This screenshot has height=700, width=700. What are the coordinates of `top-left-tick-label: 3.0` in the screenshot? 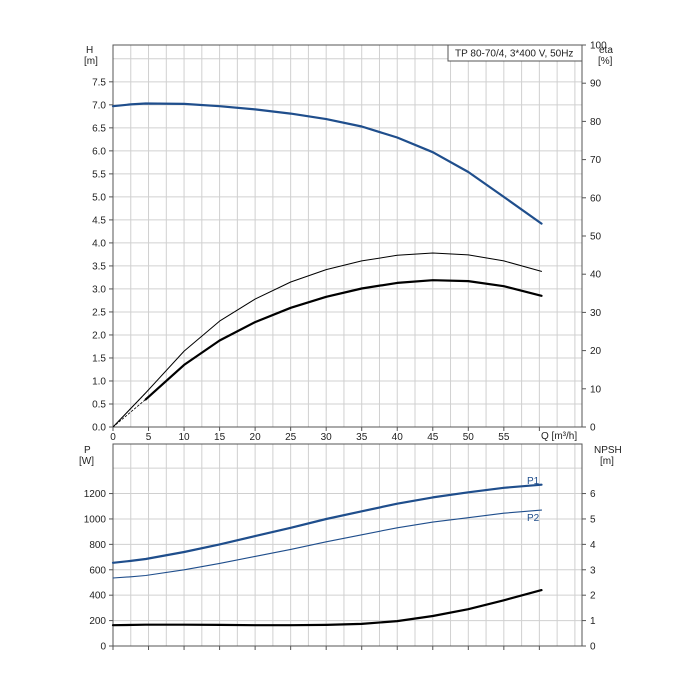 It's located at (99, 289).